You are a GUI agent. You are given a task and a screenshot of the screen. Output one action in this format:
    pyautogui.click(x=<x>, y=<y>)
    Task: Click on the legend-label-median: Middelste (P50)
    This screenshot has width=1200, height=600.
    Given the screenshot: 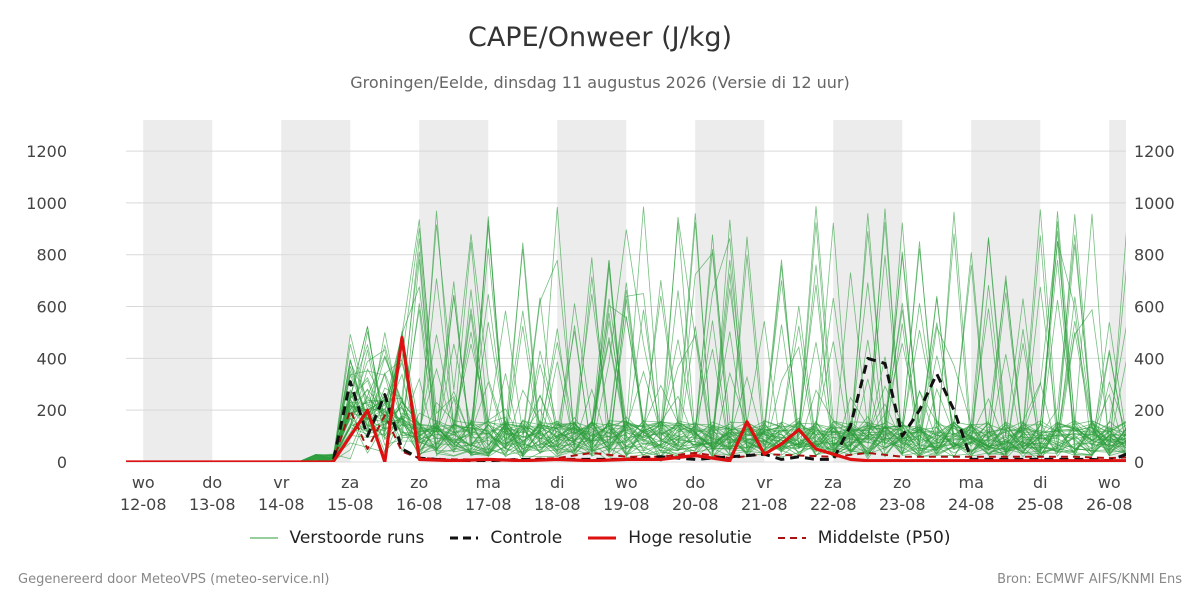 What is the action you would take?
    pyautogui.click(x=884, y=538)
    